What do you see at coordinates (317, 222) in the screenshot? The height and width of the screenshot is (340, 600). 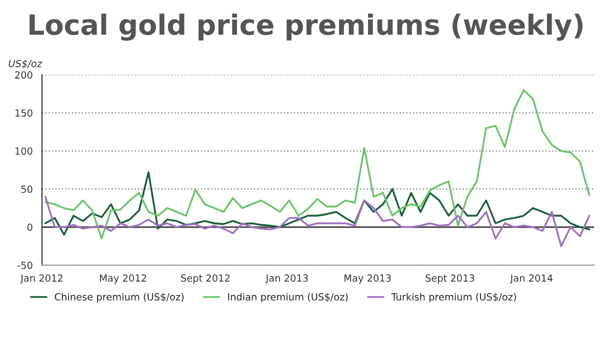 I see `line-series` at bounding box center [317, 222].